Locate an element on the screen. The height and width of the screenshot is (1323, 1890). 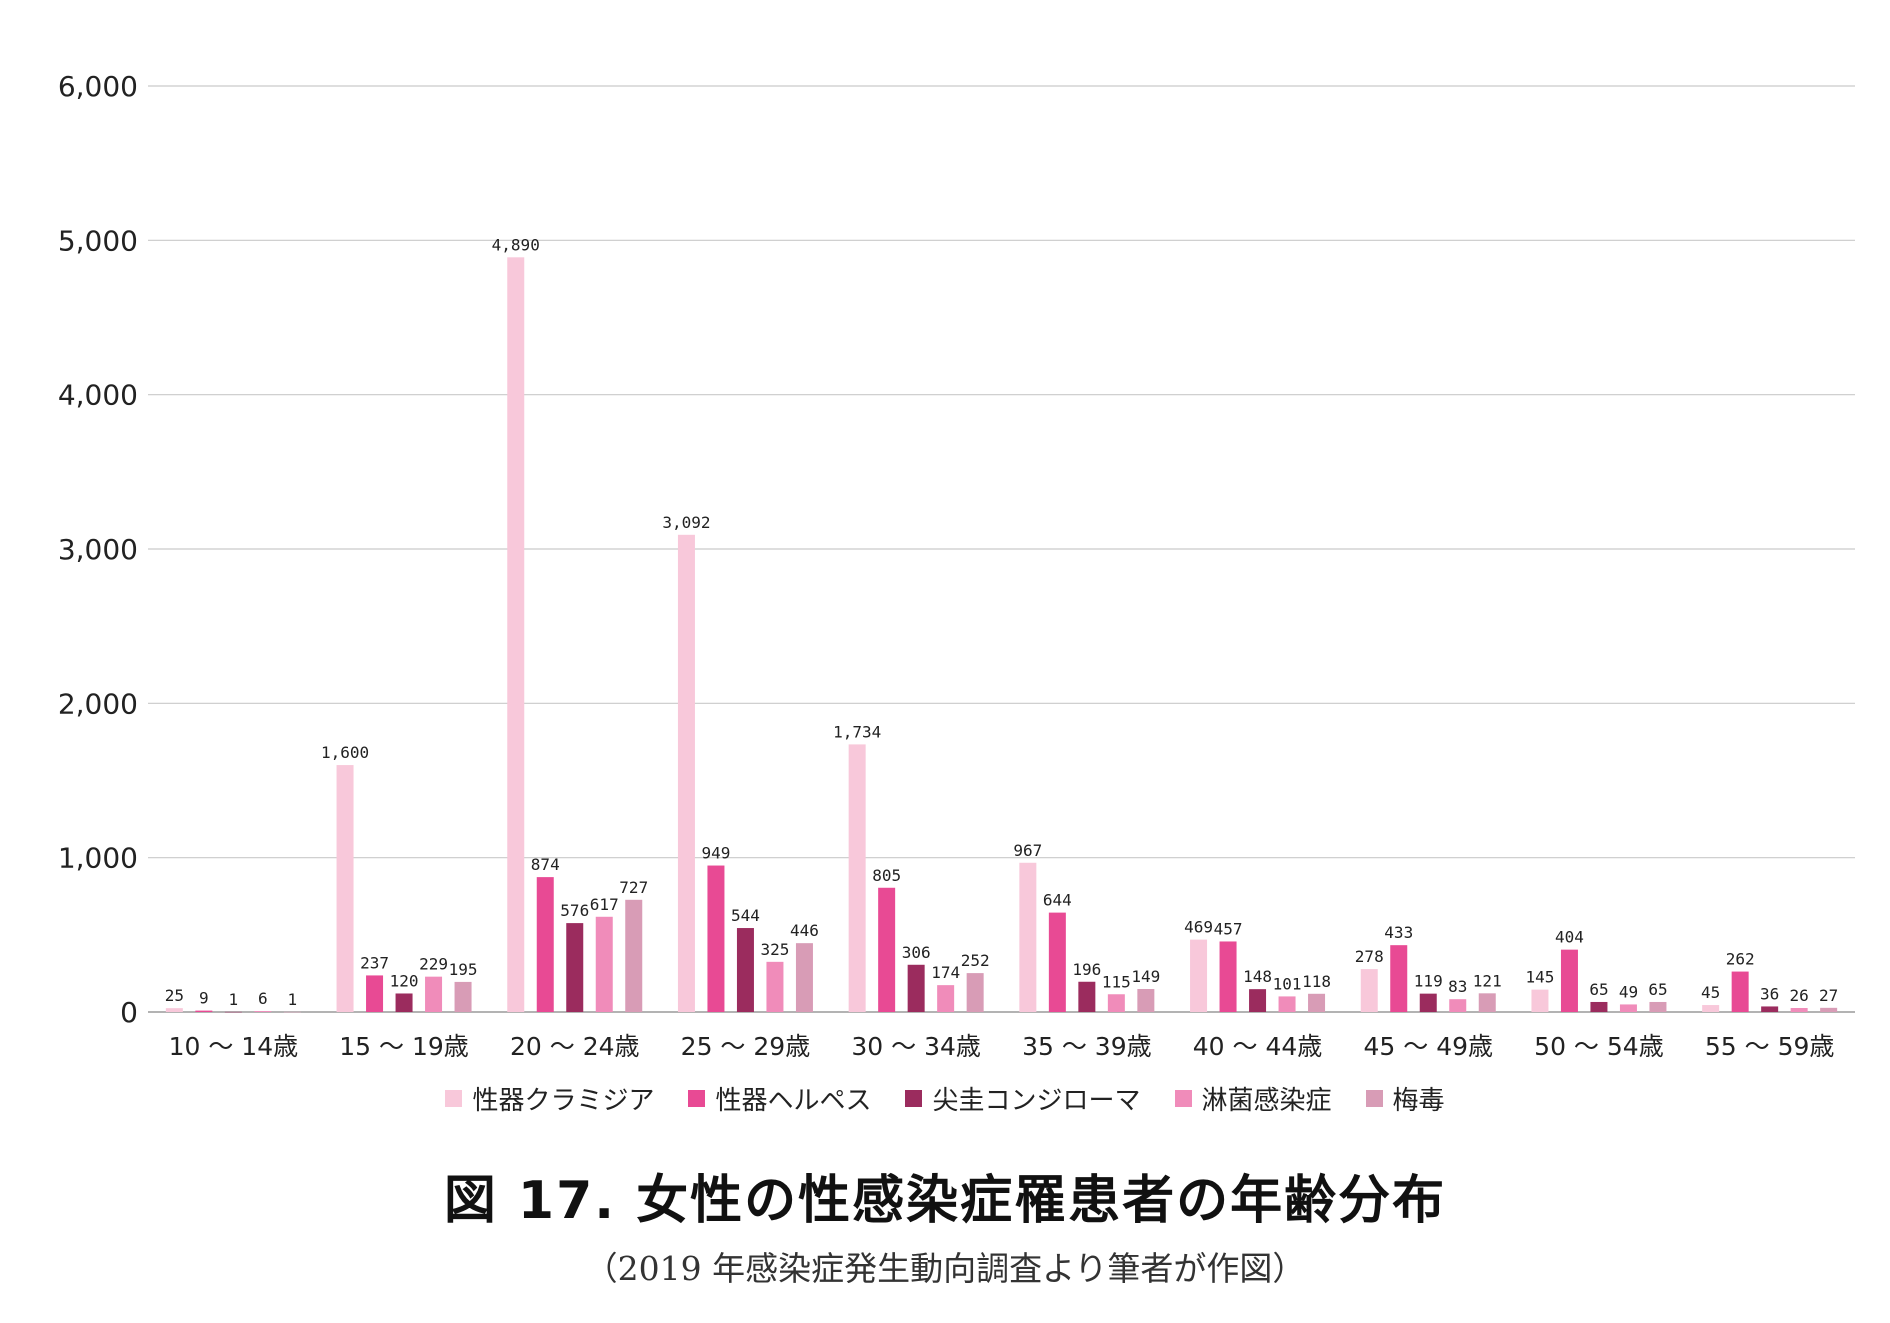
data-label: 4,890 is located at coordinates (516, 244).